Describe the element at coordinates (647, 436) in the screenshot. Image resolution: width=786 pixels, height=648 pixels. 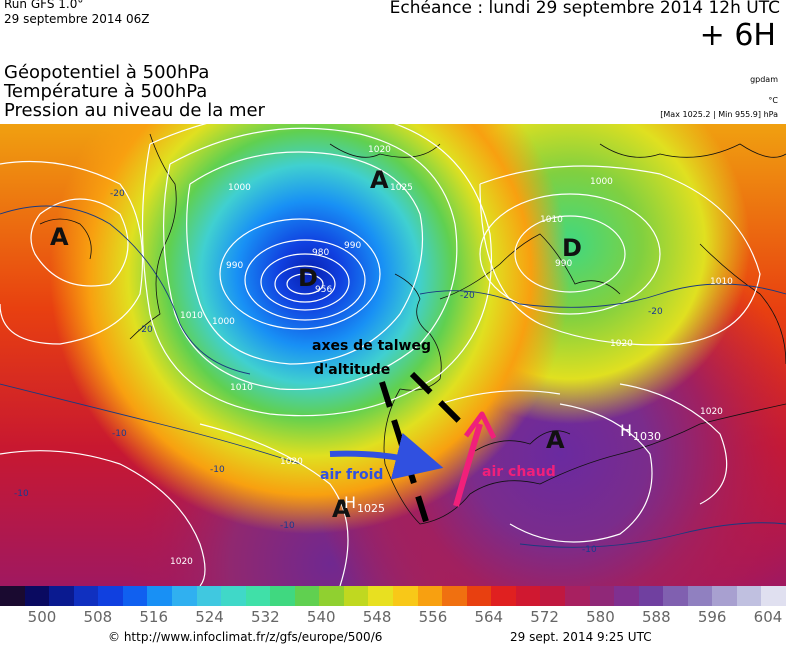
I see `high-label-value: 1030` at that location.